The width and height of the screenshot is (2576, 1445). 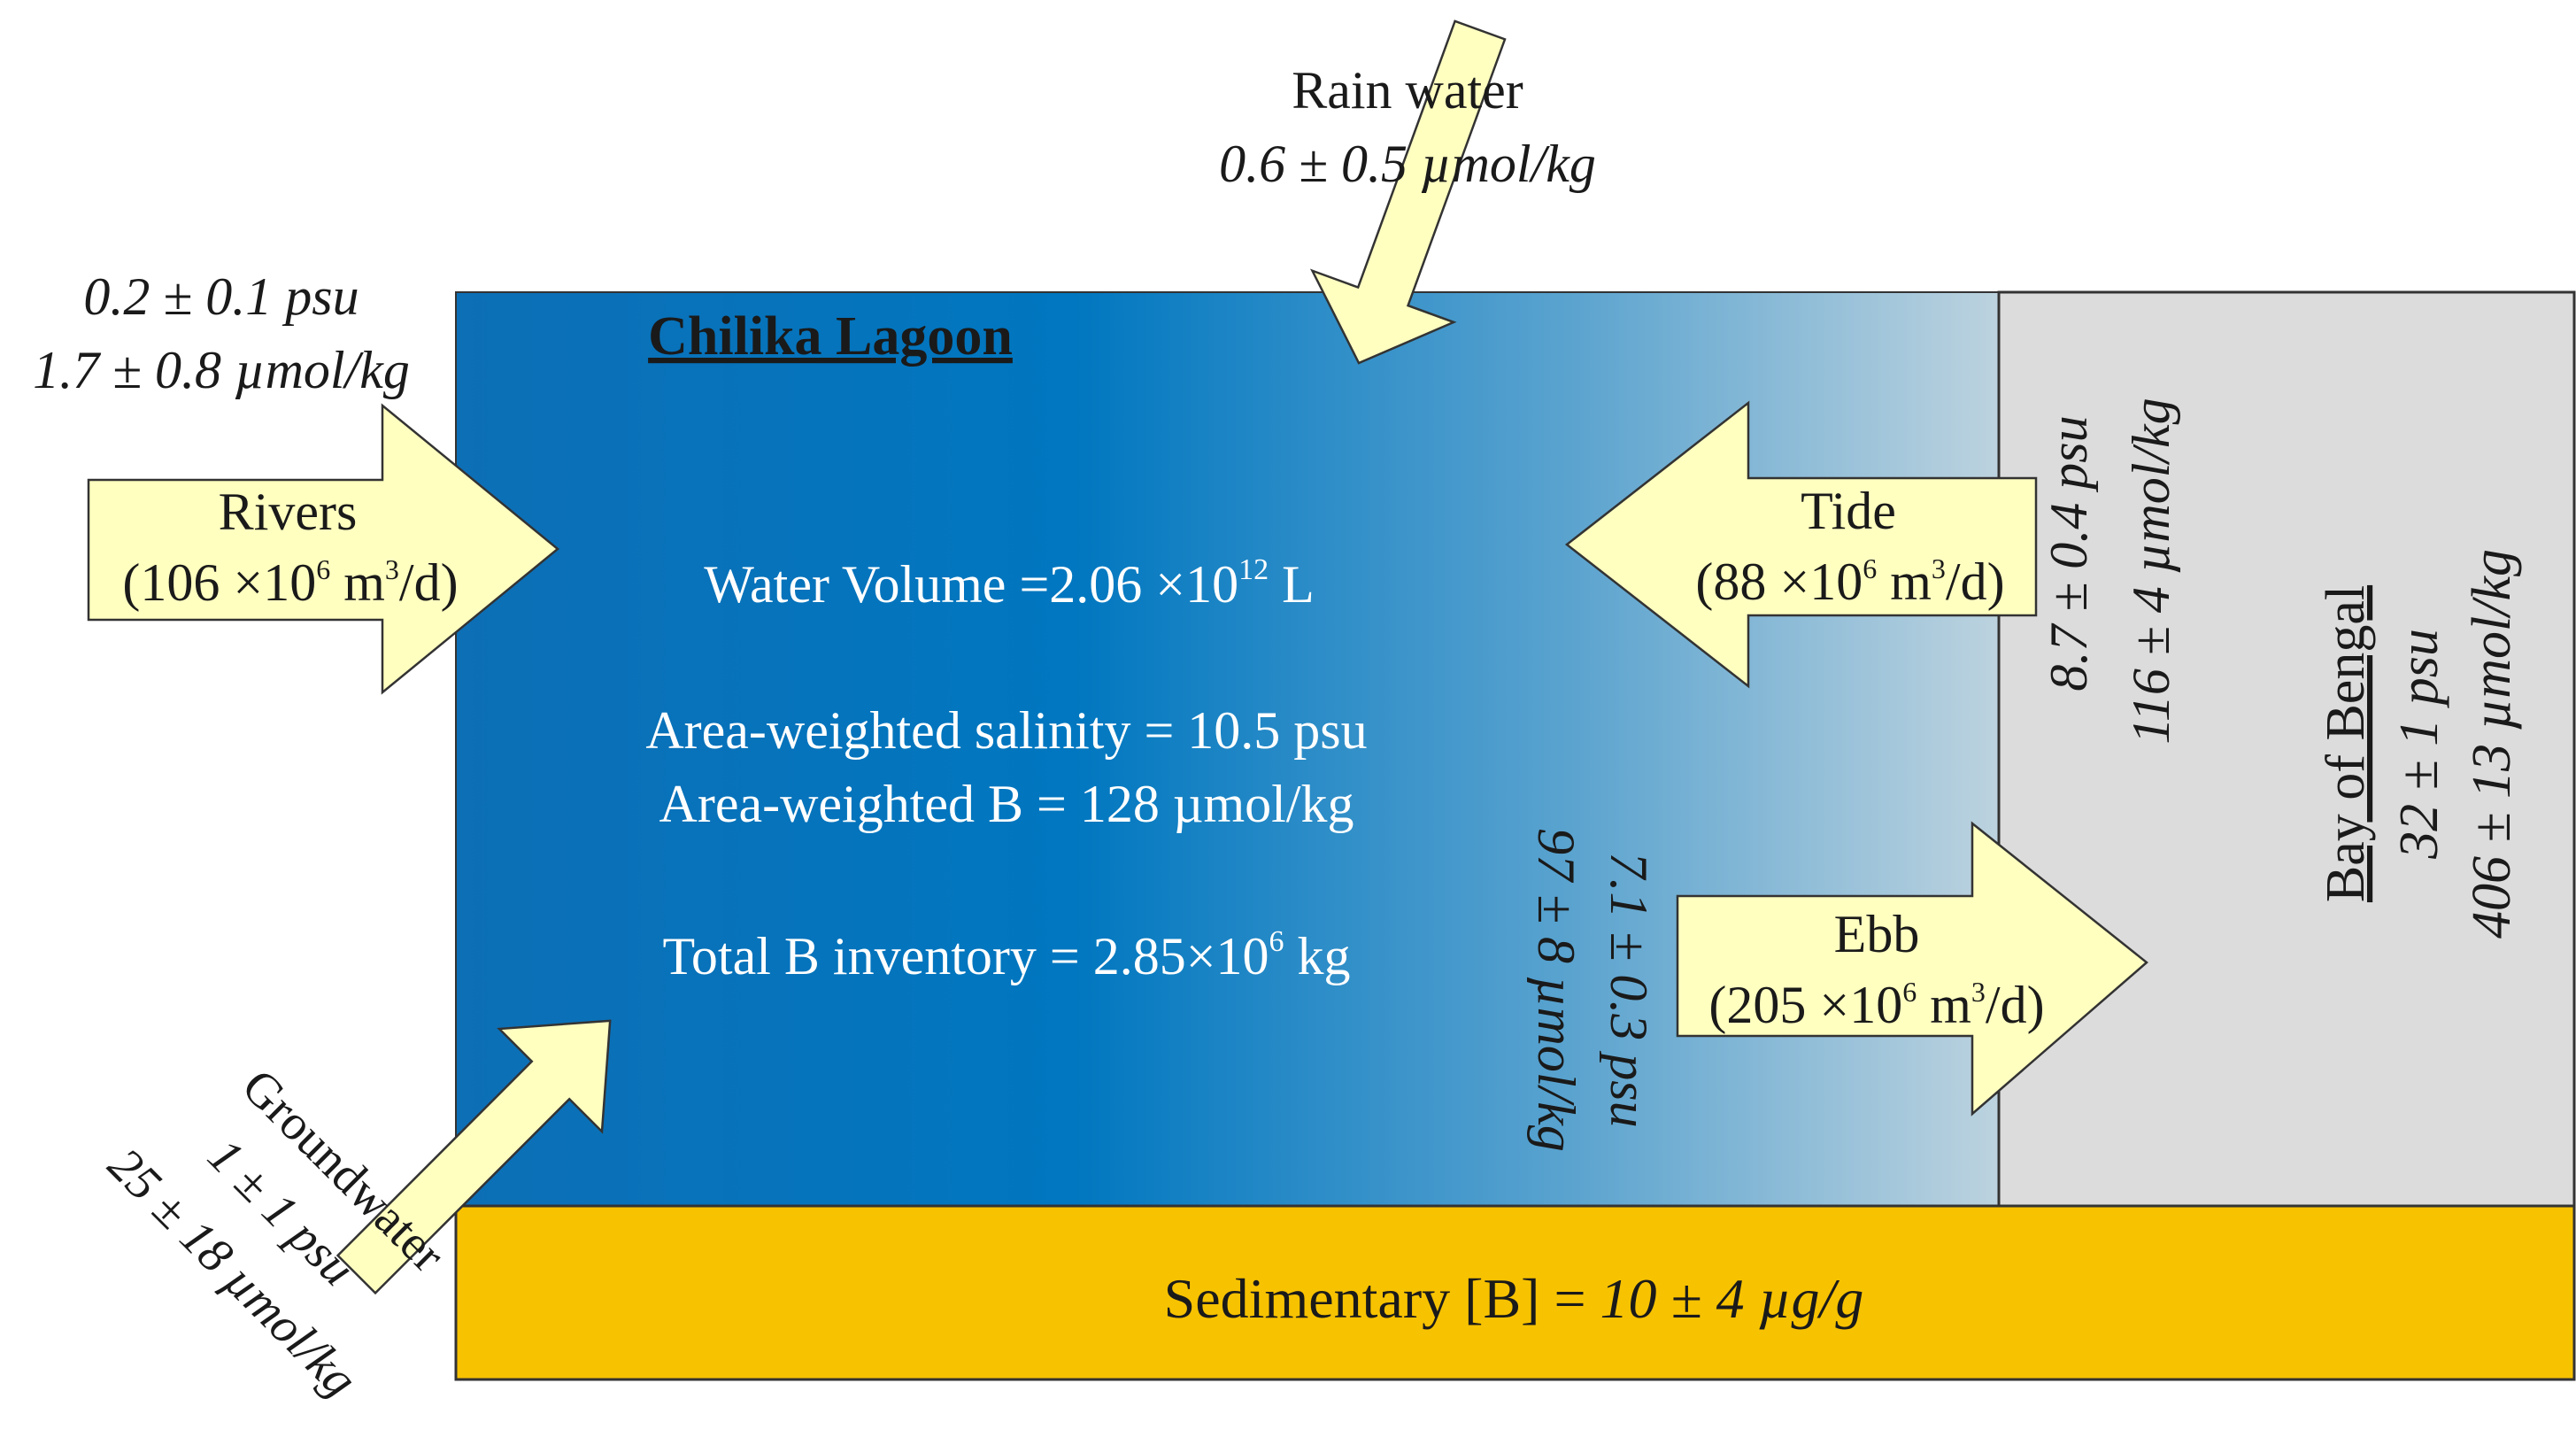 I want to click on ebb-boron: 97 ± 8 µmol/kg, so click(x=1556, y=990).